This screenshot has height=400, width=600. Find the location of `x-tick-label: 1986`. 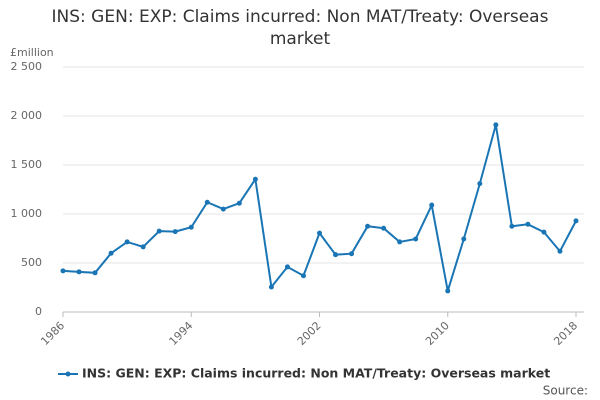

x-tick-label: 1986 is located at coordinates (52, 333).